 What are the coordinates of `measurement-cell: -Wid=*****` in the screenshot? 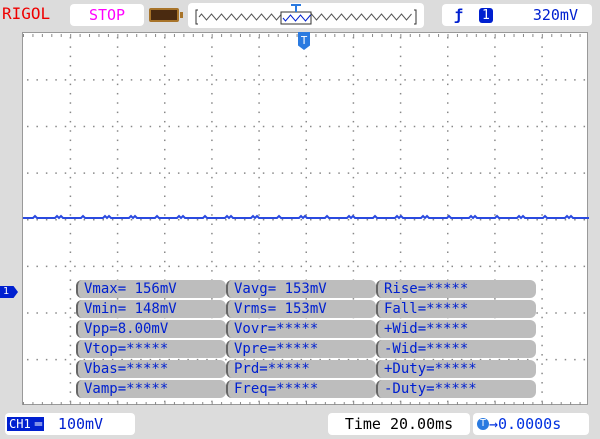 It's located at (456, 349).